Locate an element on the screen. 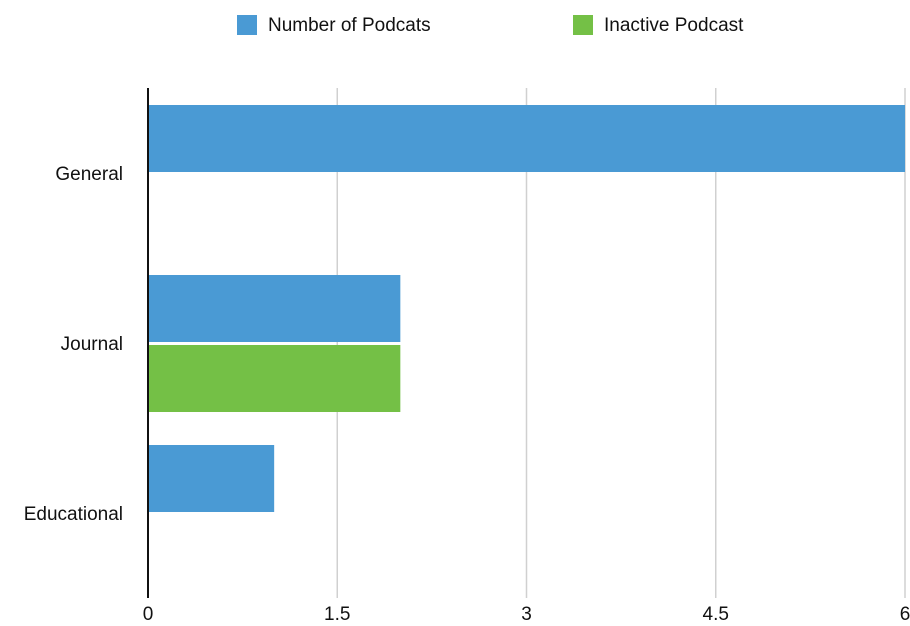  legend-label: Number of Podcats is located at coordinates (349, 25).